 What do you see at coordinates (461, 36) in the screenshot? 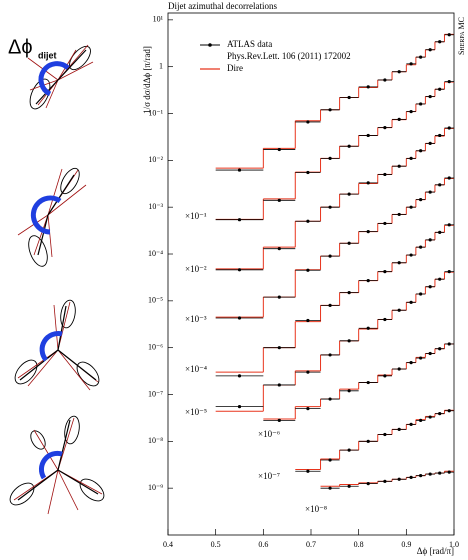
I see `side-text: Sherpa MC` at bounding box center [461, 36].